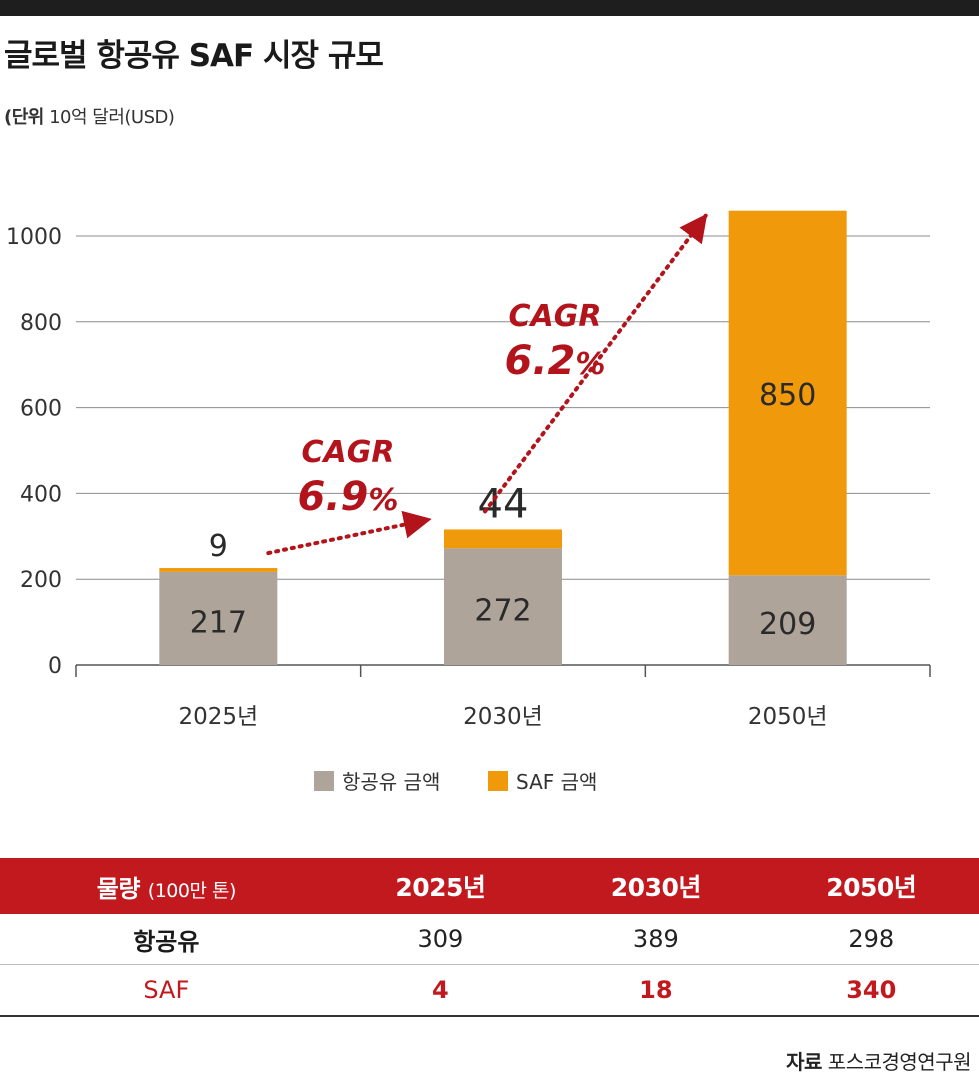  What do you see at coordinates (896, 1062) in the screenshot?
I see `source-value: 포스코경영연구원` at bounding box center [896, 1062].